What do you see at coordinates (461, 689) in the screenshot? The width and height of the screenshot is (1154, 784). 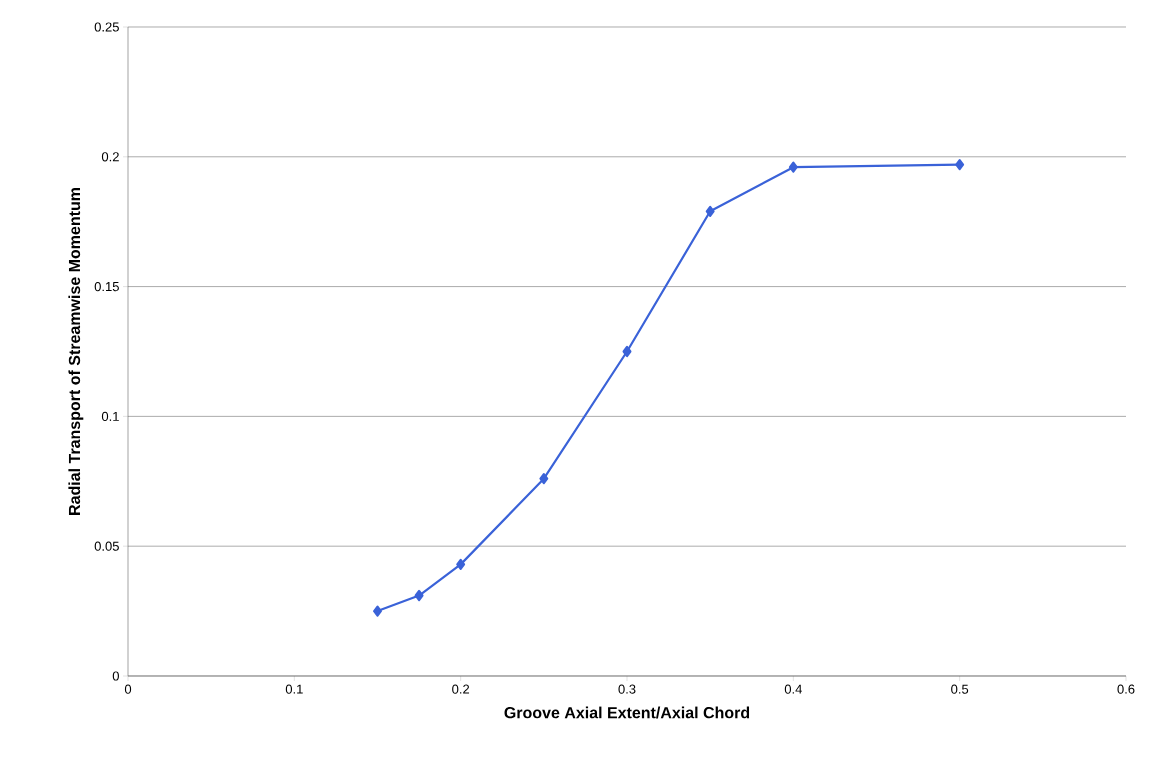 I see `x-tick-label: 0.2` at bounding box center [461, 689].